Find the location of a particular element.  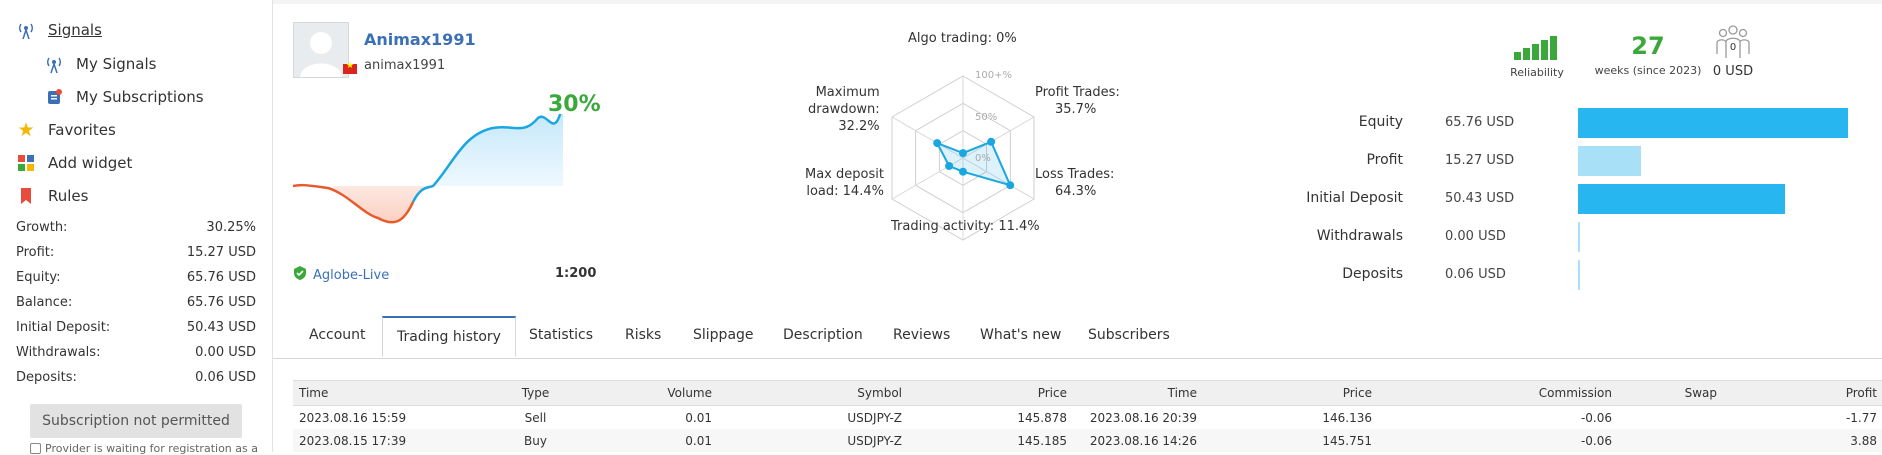

sidebar-item-label: My Signals is located at coordinates (116, 64).